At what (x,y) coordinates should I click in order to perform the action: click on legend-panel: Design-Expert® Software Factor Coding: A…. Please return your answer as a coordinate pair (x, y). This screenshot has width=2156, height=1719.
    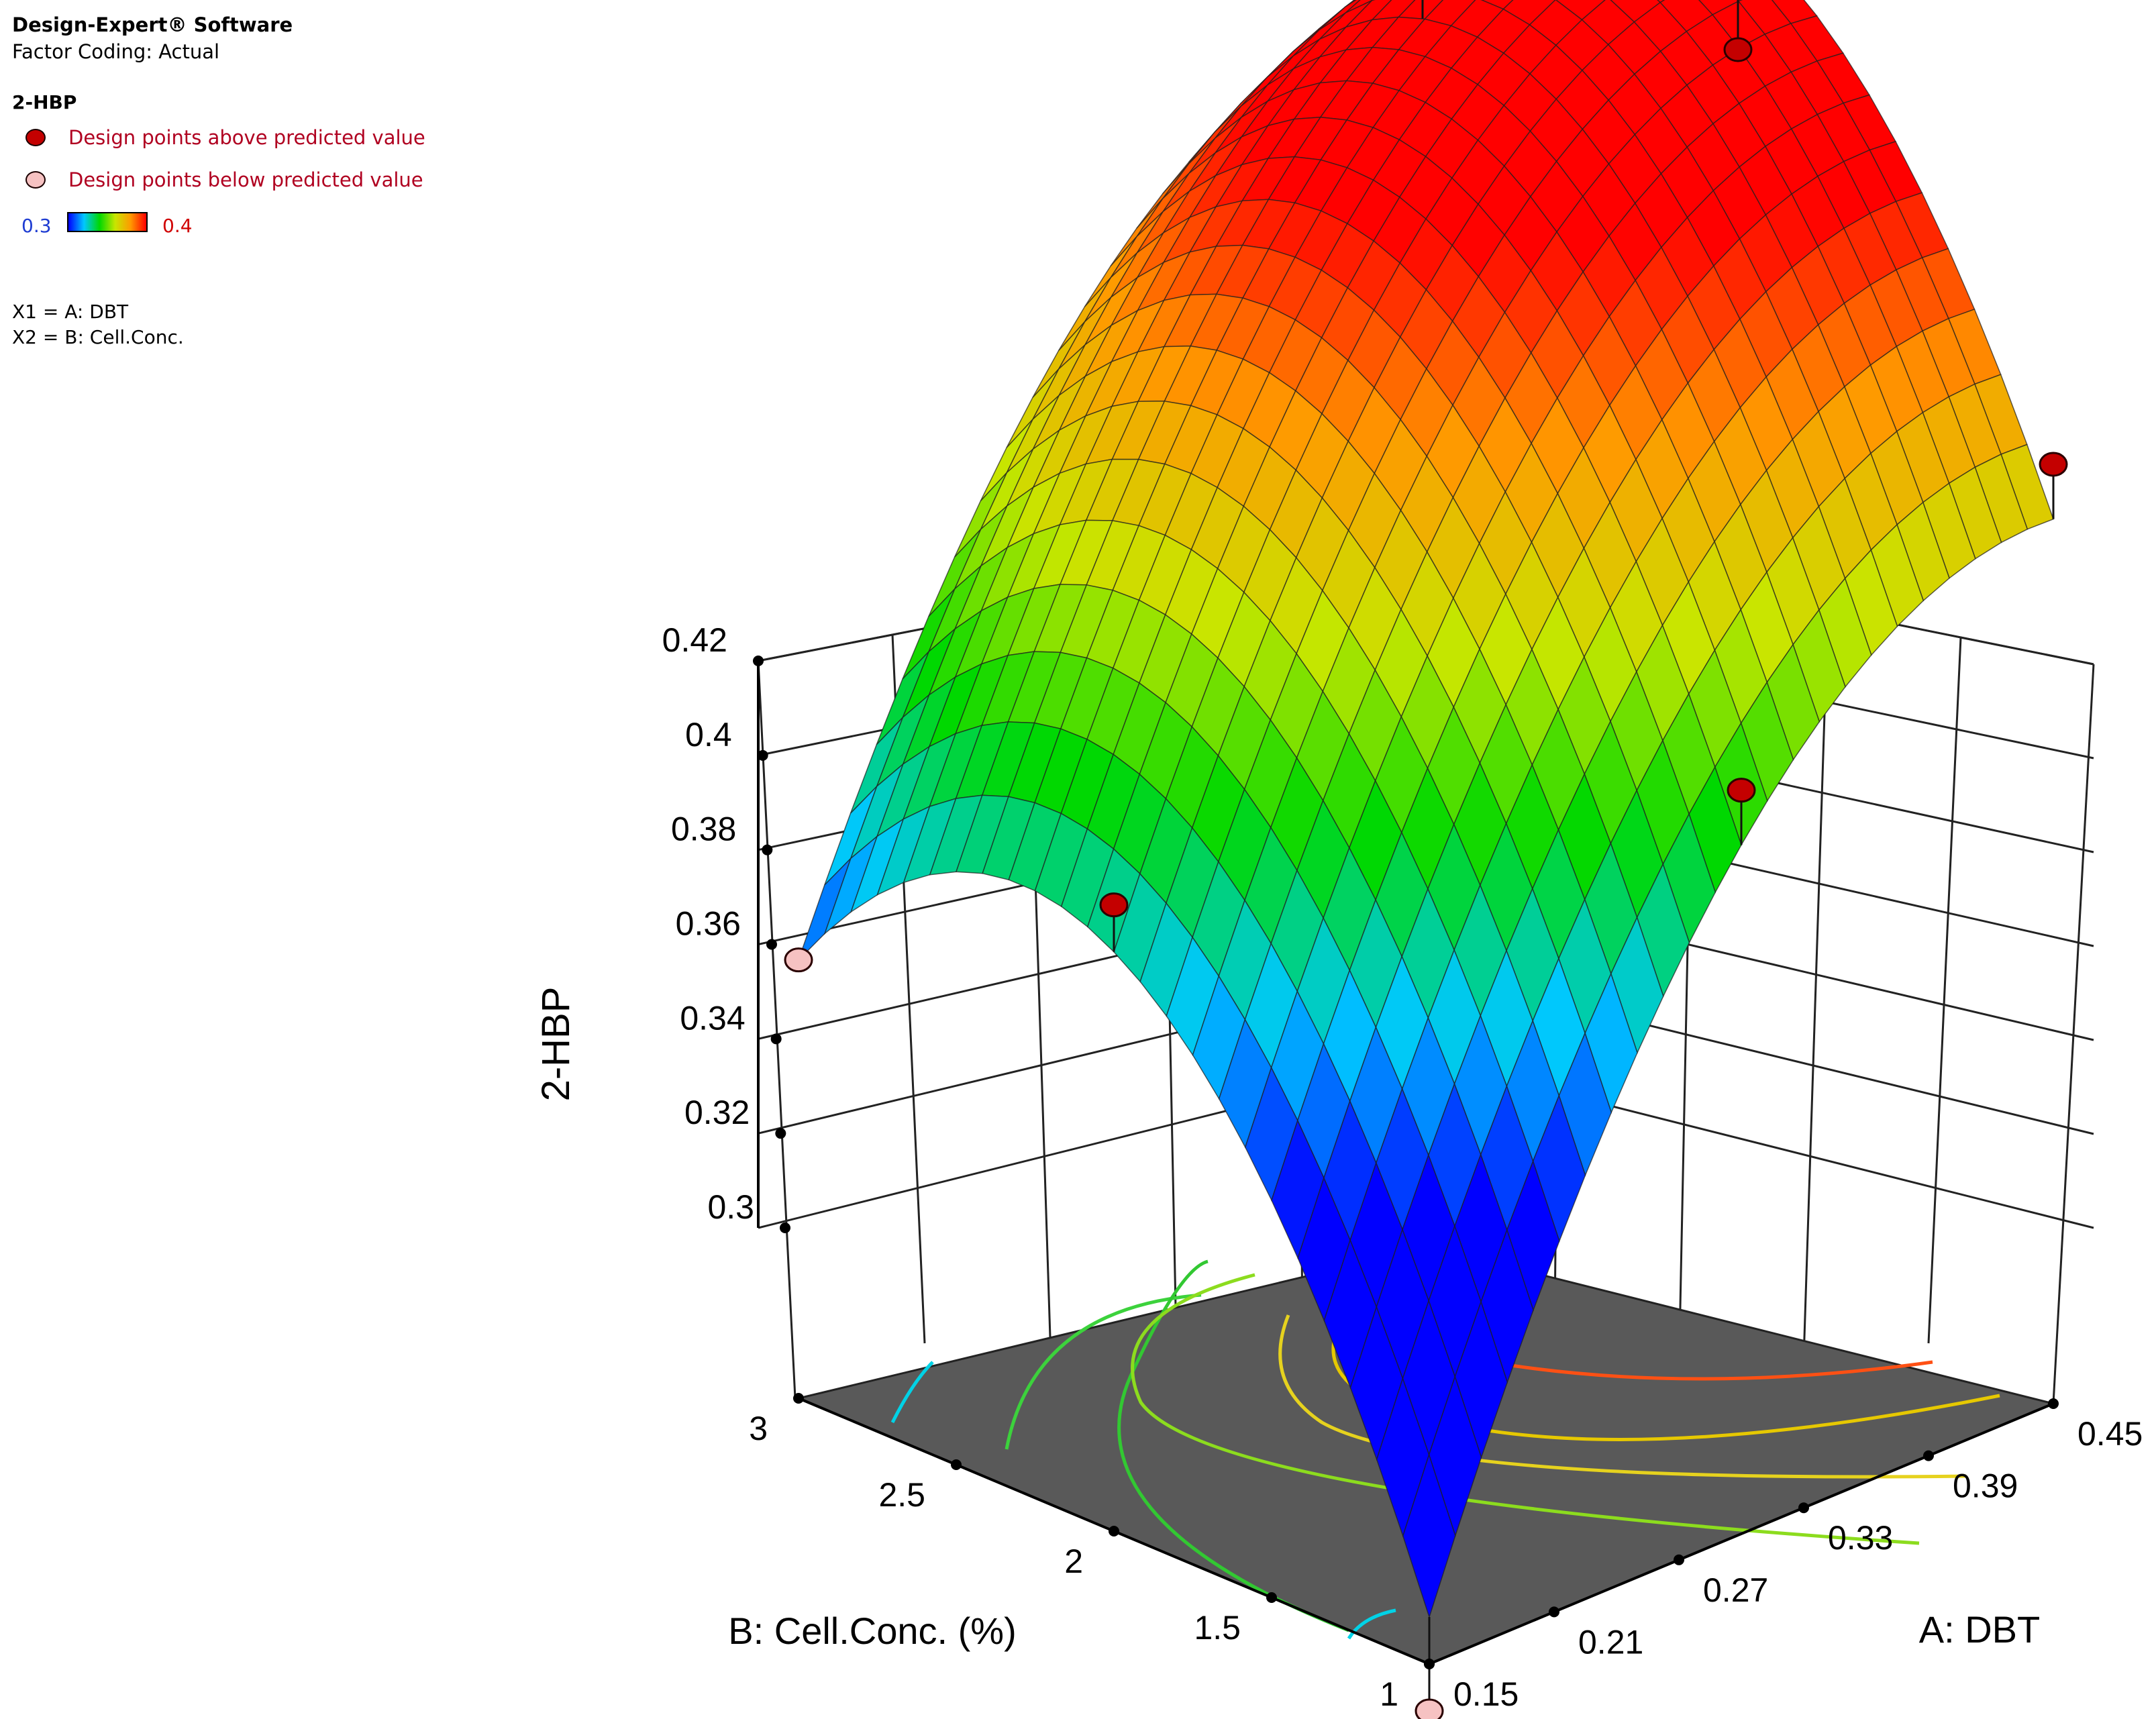
    Looking at the image, I should click on (267, 183).